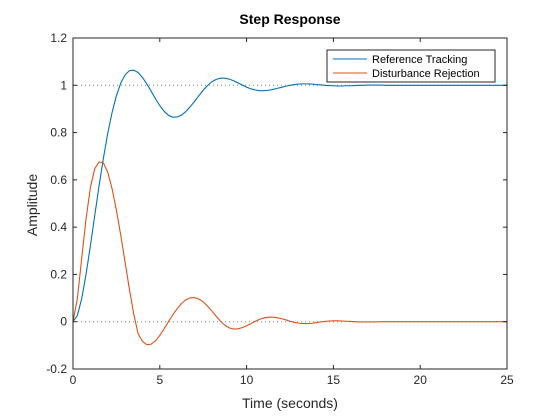 This screenshot has height=420, width=560. Describe the element at coordinates (58, 133) in the screenshot. I see `y-tick-label: 0.8` at that location.